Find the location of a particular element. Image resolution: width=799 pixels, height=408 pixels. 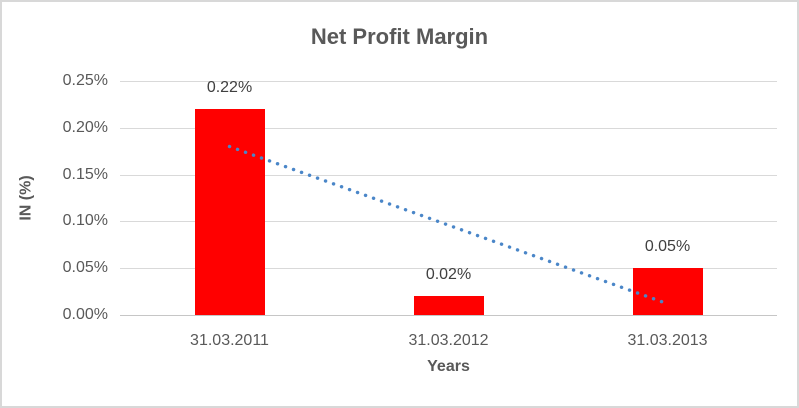

x-category-label: 31.03.2011 is located at coordinates (229, 340).